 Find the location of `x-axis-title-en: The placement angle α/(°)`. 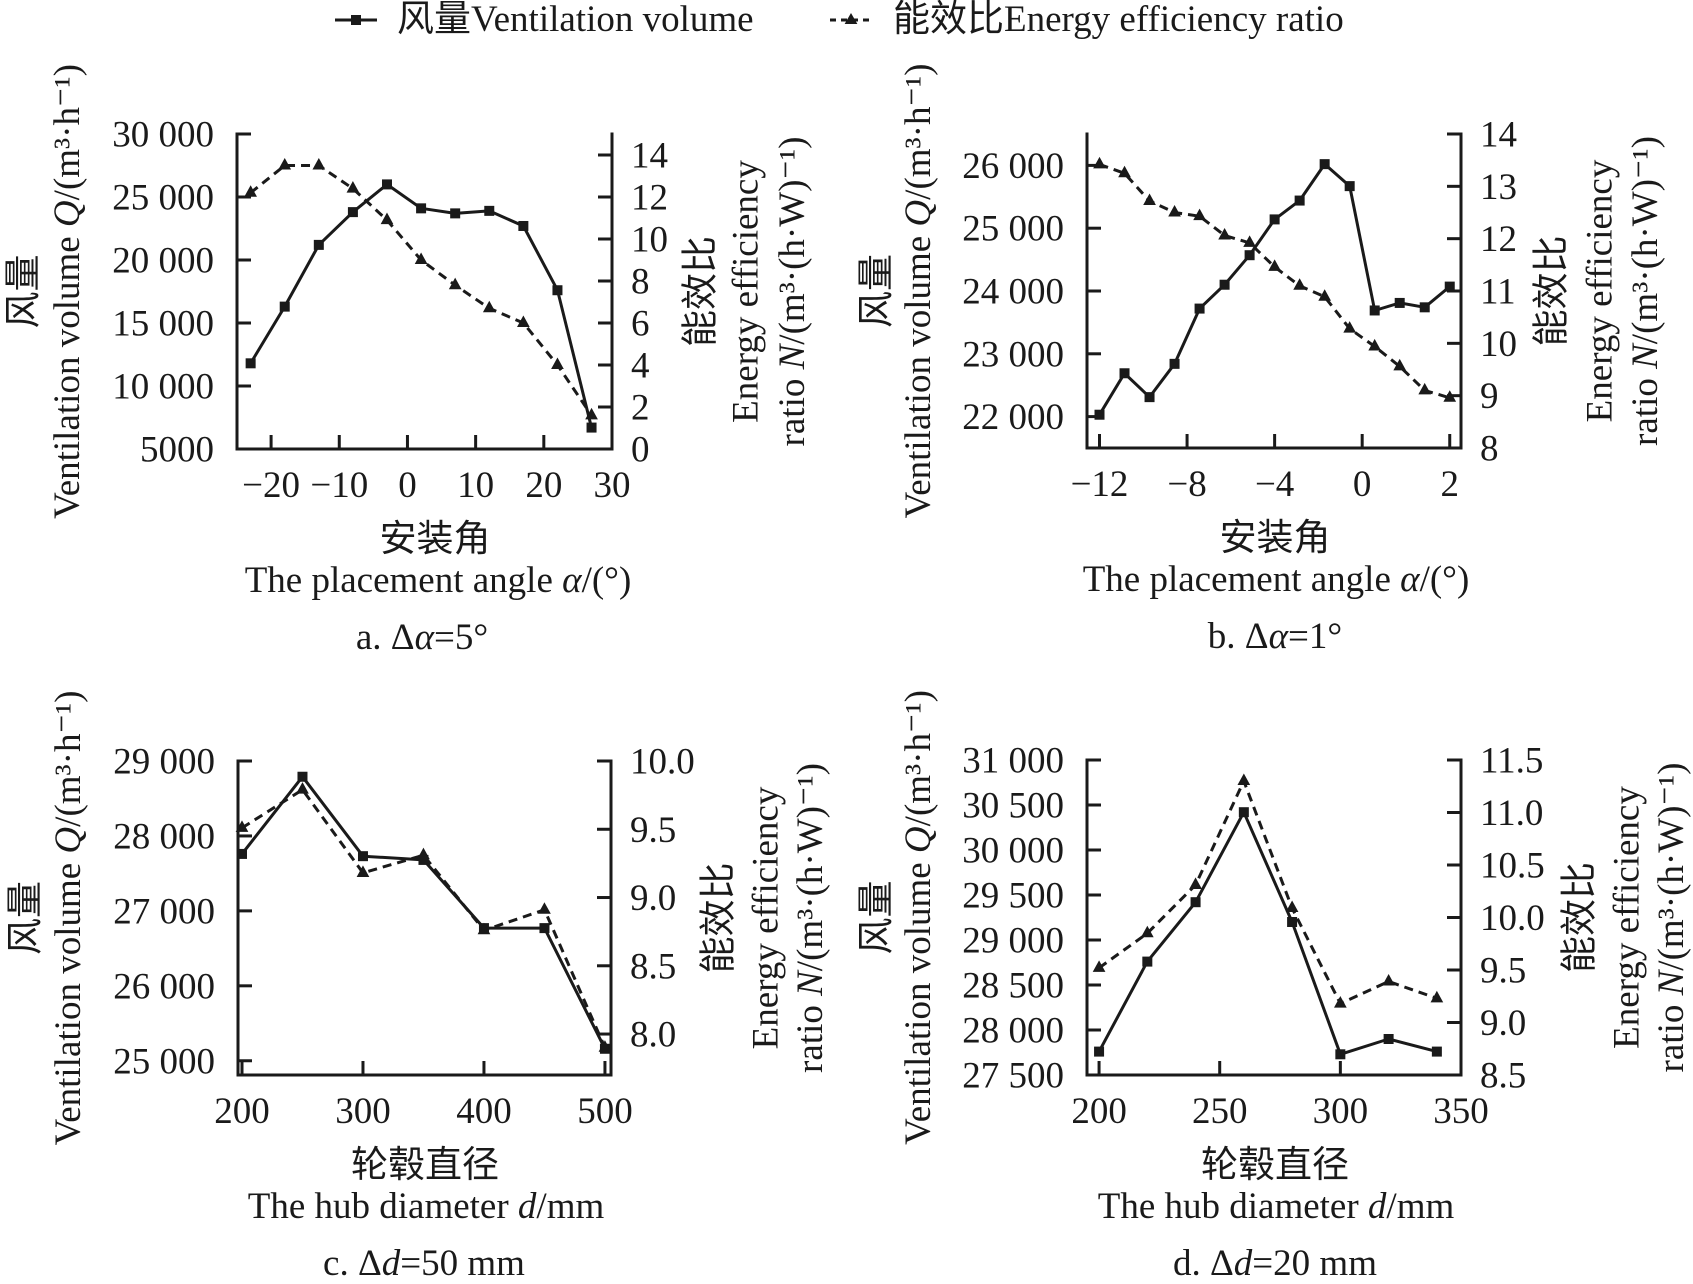

x-axis-title-en: The placement angle α/(°) is located at coordinates (438, 580).